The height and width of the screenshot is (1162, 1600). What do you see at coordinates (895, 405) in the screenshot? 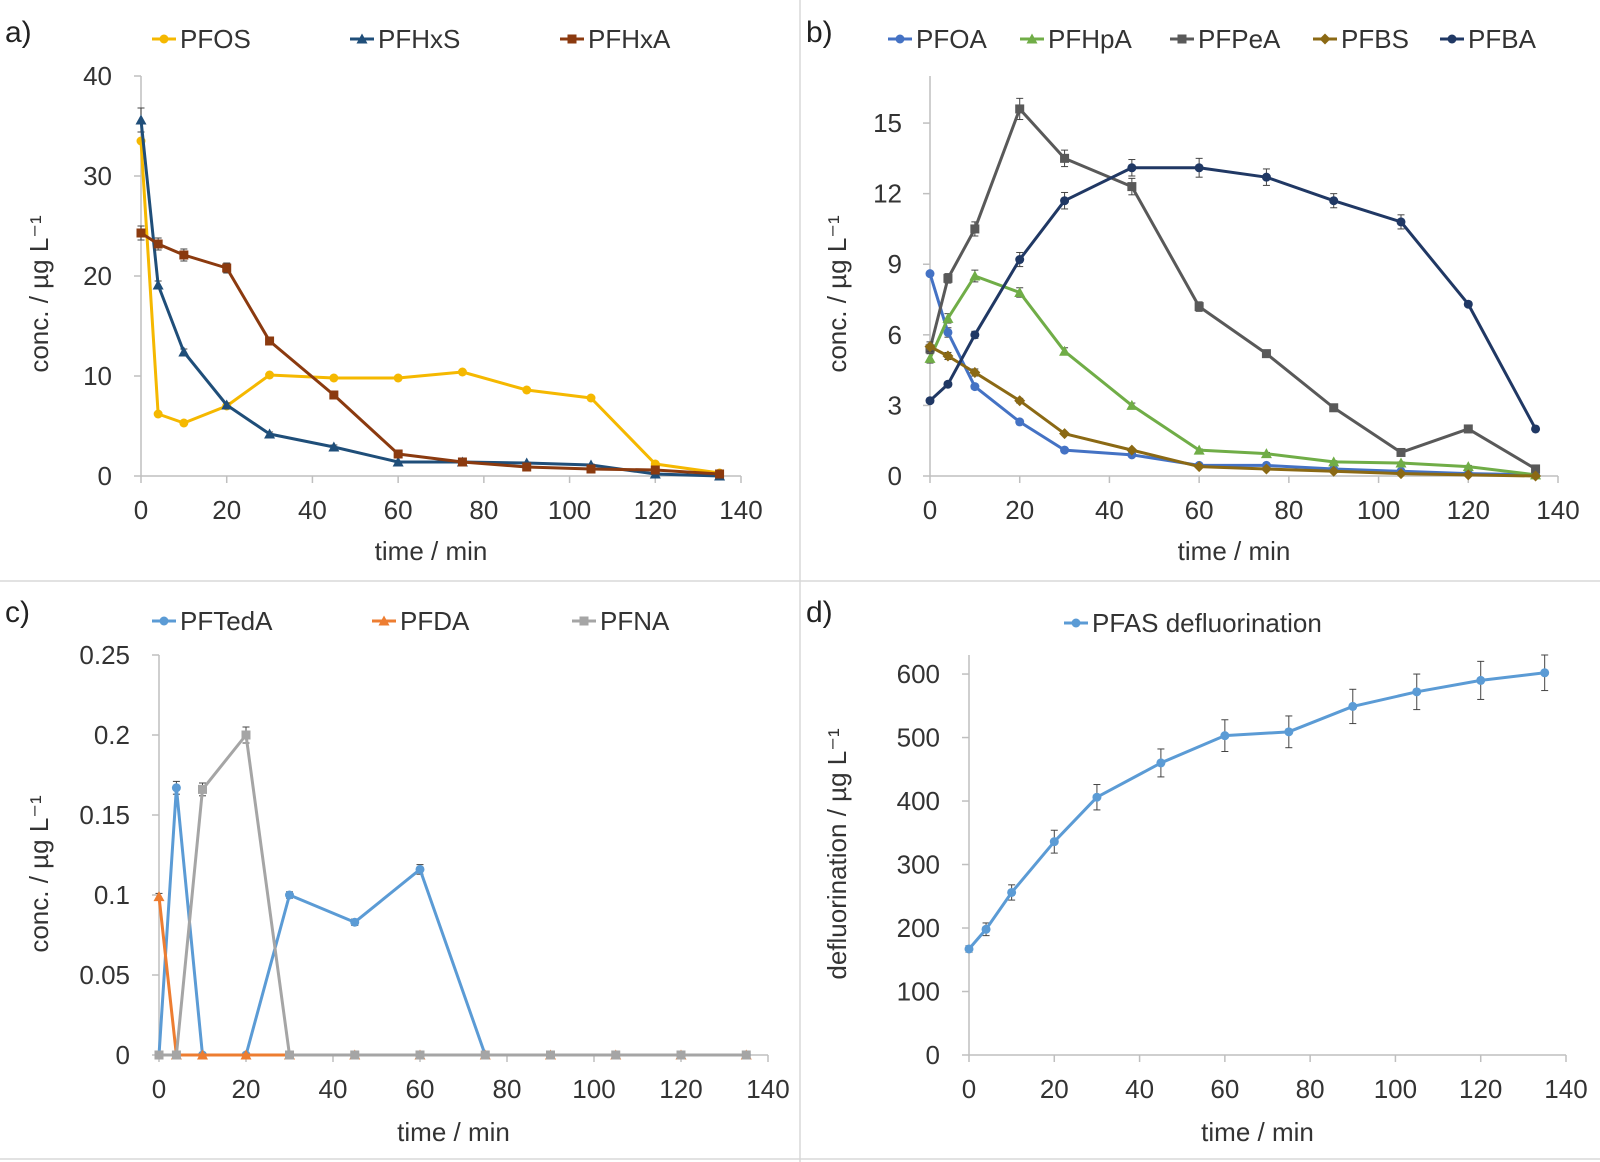
I see `y-tick-label: 3` at bounding box center [895, 405].